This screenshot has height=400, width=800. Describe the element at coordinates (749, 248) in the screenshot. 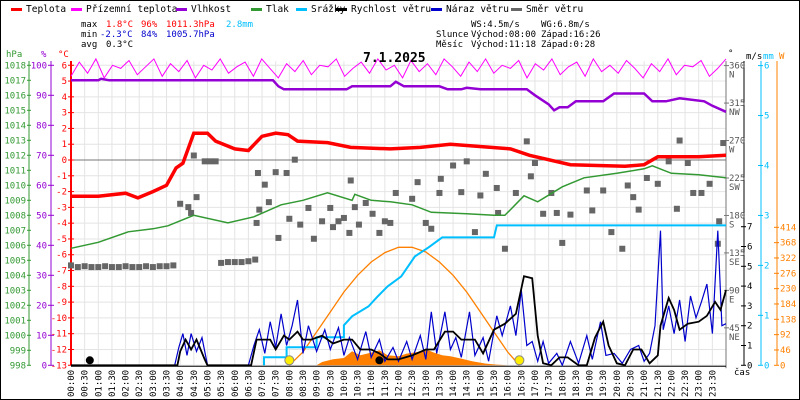

I see `wind-tick-label: 6` at that location.